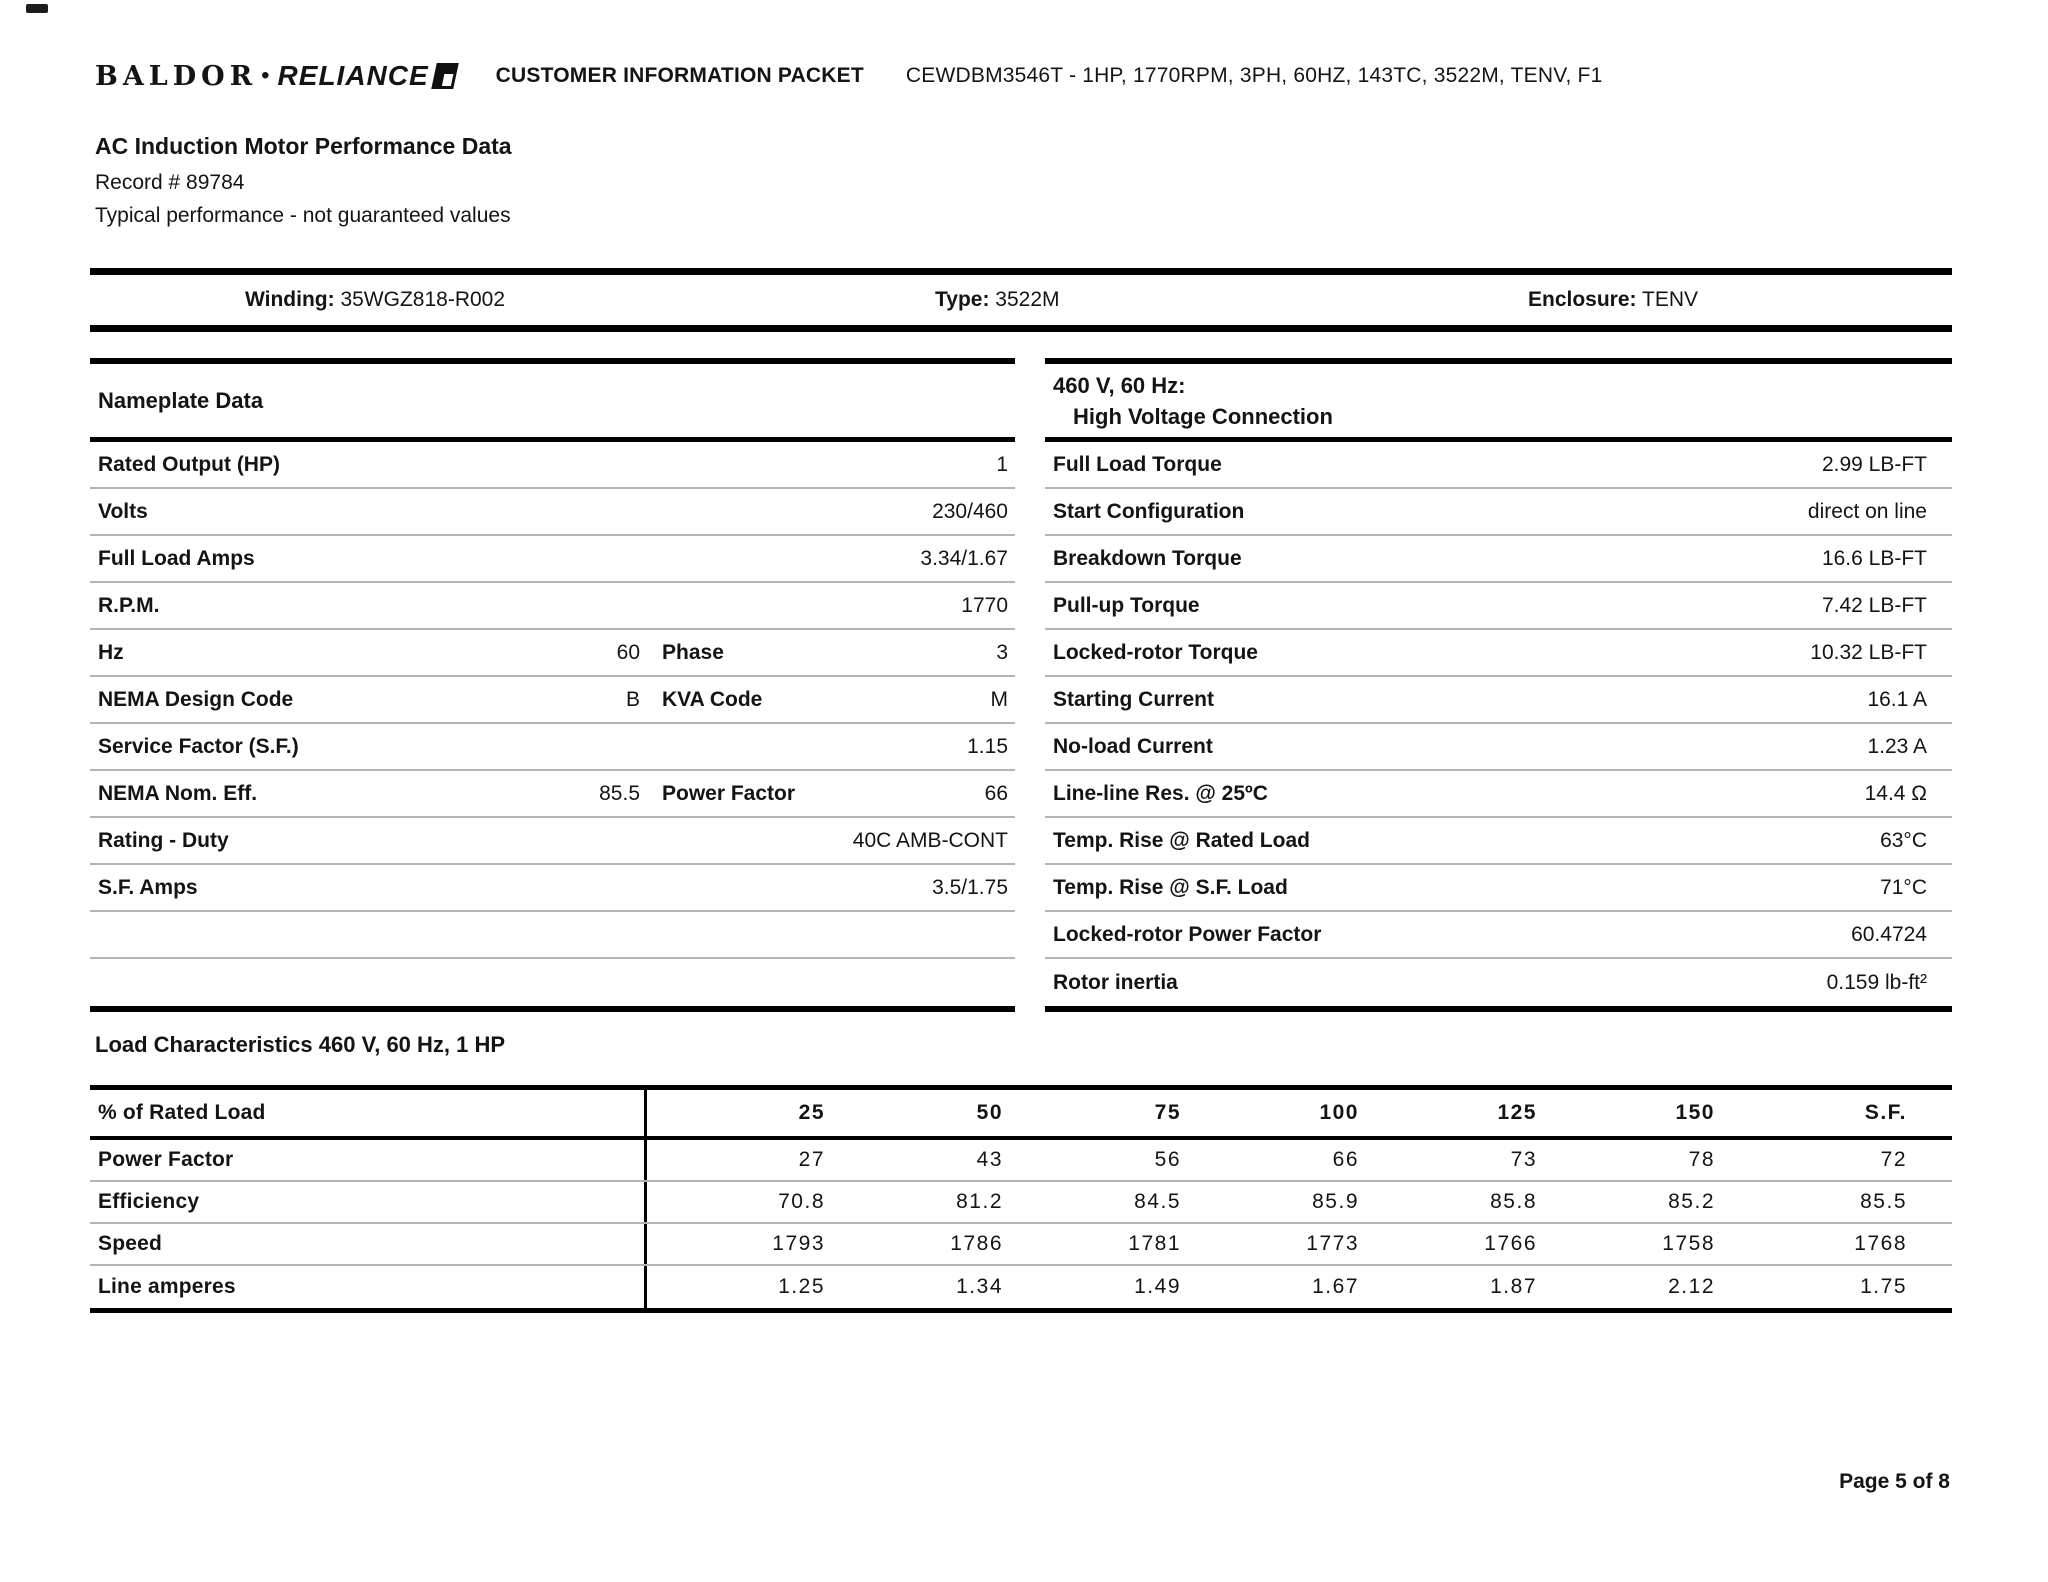  I want to click on row-value: direct on line, so click(1867, 511).